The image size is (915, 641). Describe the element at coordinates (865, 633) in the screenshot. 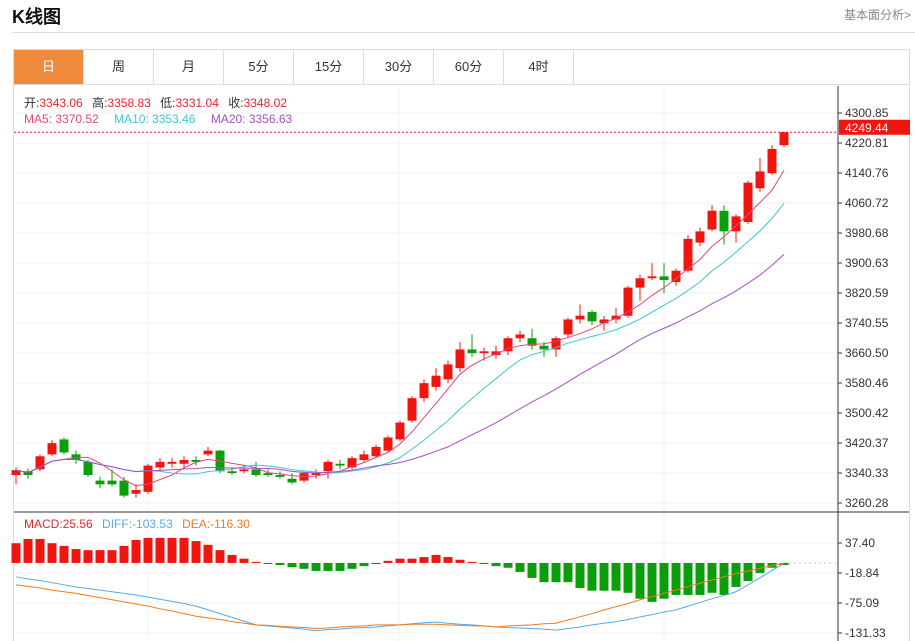

I see `macd-tick-label: -131.33` at that location.